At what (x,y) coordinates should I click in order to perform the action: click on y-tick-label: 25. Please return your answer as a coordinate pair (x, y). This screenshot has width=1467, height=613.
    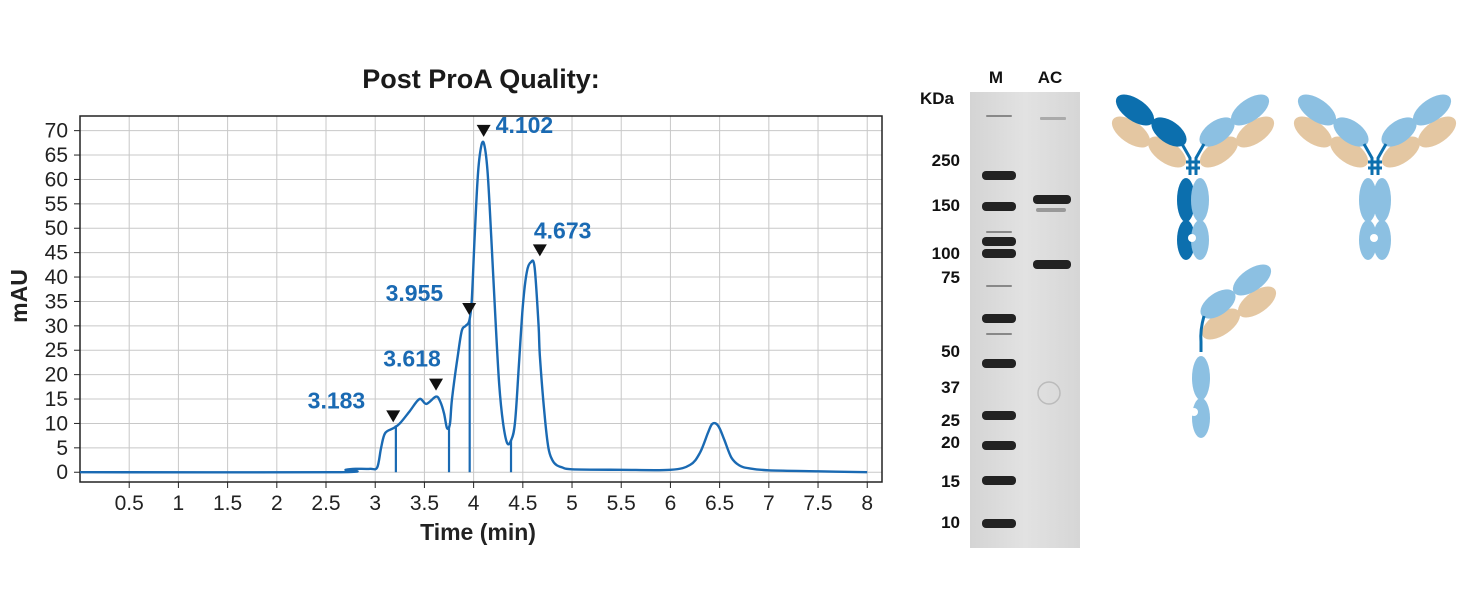
    Looking at the image, I should click on (56, 350).